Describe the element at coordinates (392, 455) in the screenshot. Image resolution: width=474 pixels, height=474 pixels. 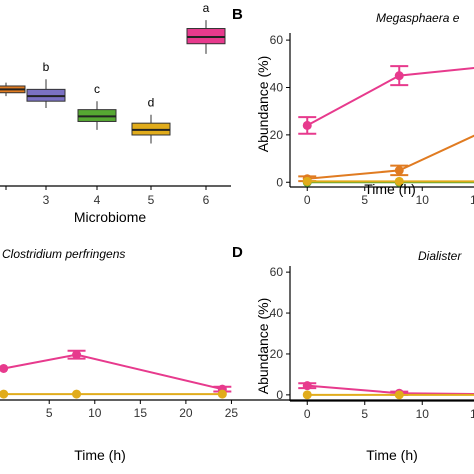
I see `panel-d-x-label: Time (h)` at that location.